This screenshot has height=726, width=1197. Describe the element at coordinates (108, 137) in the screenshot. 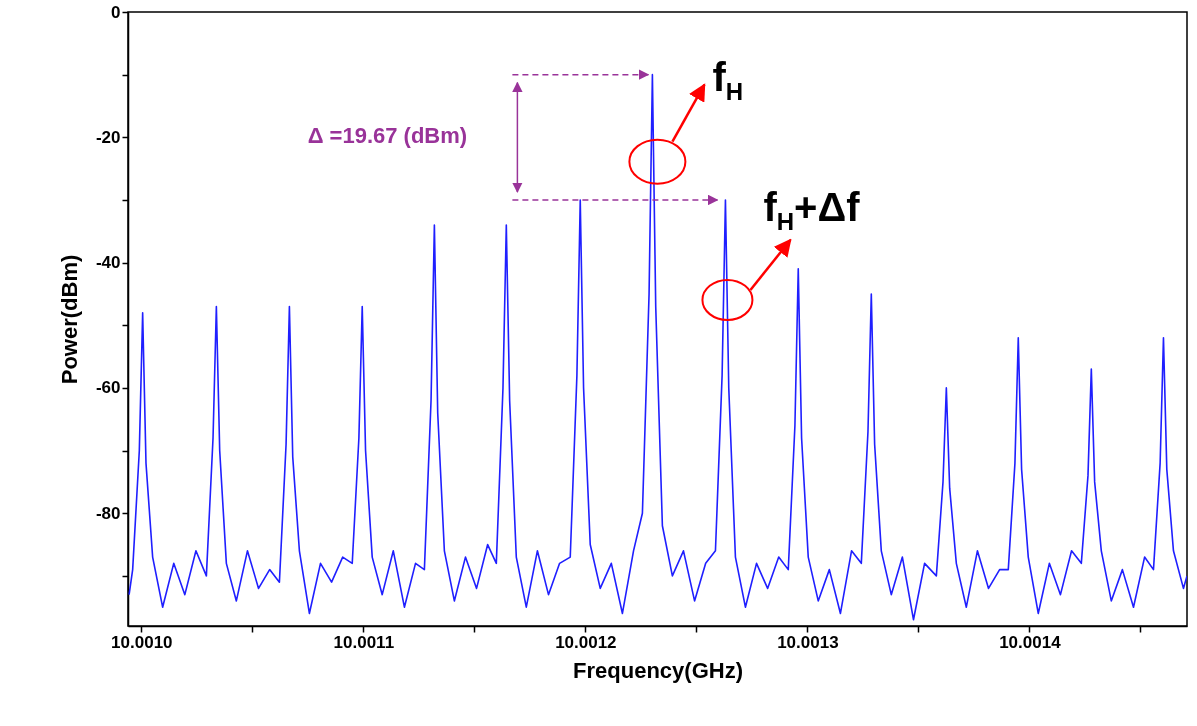

I see `y-tick-label: -20` at that location.